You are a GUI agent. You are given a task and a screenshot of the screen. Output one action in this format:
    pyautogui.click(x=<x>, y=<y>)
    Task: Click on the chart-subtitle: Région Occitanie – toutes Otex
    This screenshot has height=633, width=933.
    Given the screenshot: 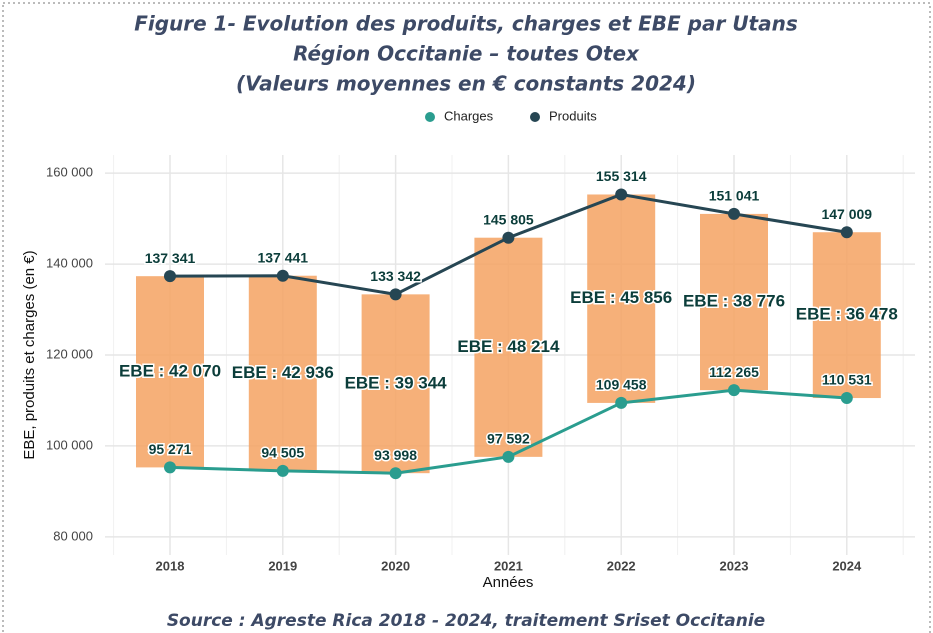 What is the action you would take?
    pyautogui.click(x=466, y=54)
    